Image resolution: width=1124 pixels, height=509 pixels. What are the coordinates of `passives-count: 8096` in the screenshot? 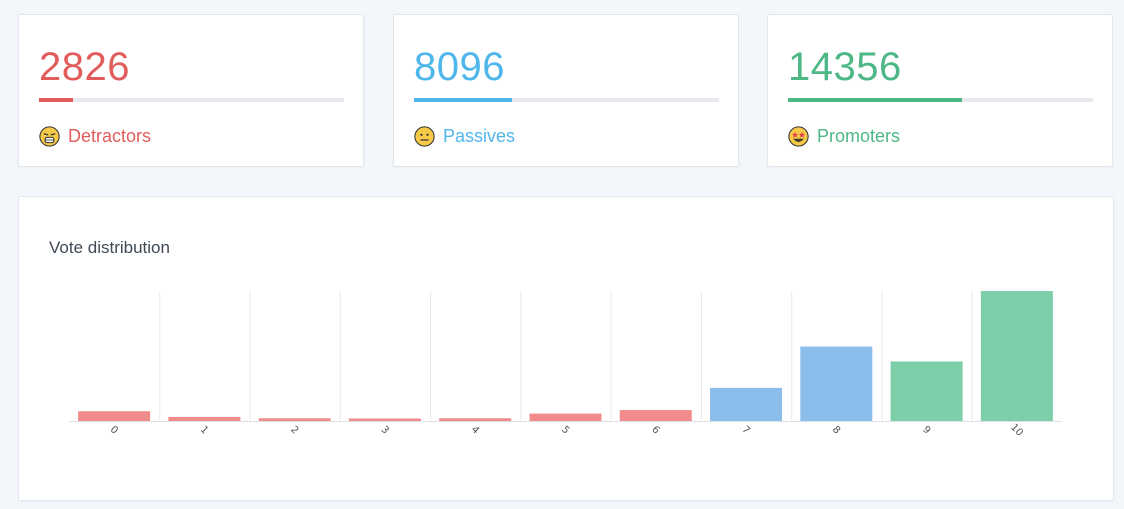 It's located at (459, 67).